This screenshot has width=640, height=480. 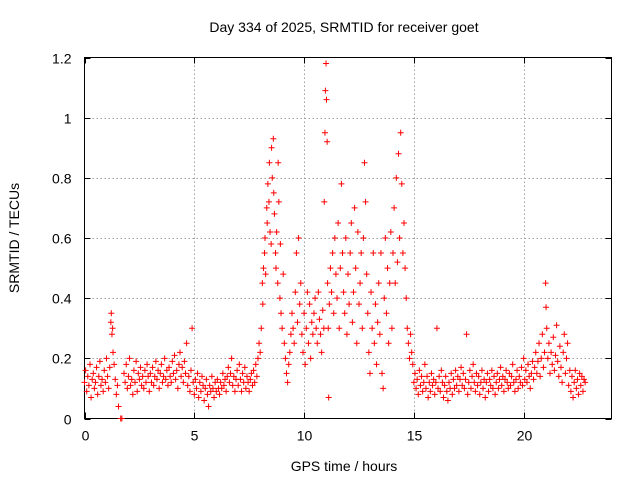 What do you see at coordinates (525, 436) in the screenshot?
I see `x-tick-label: 20` at bounding box center [525, 436].